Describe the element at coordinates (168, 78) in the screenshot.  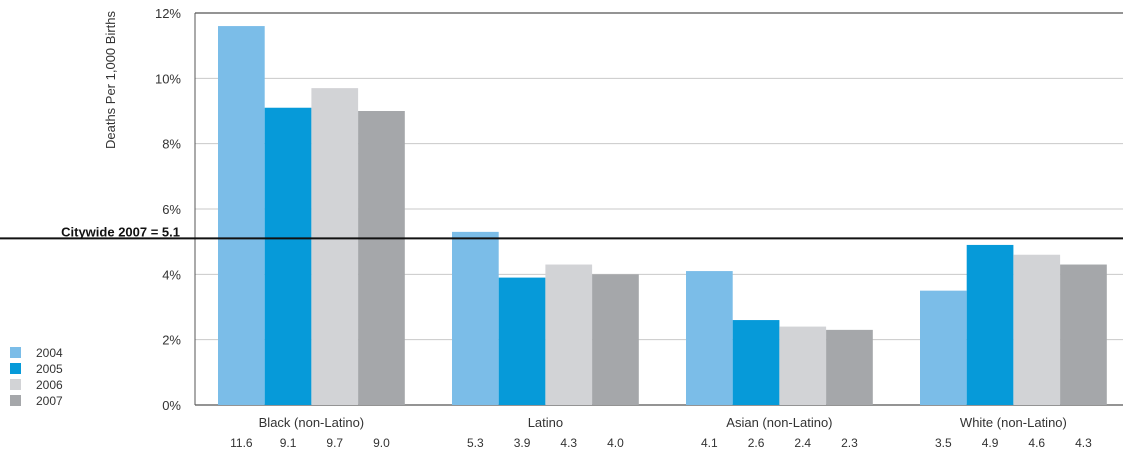
I see `y-tick-label: 10%` at that location.